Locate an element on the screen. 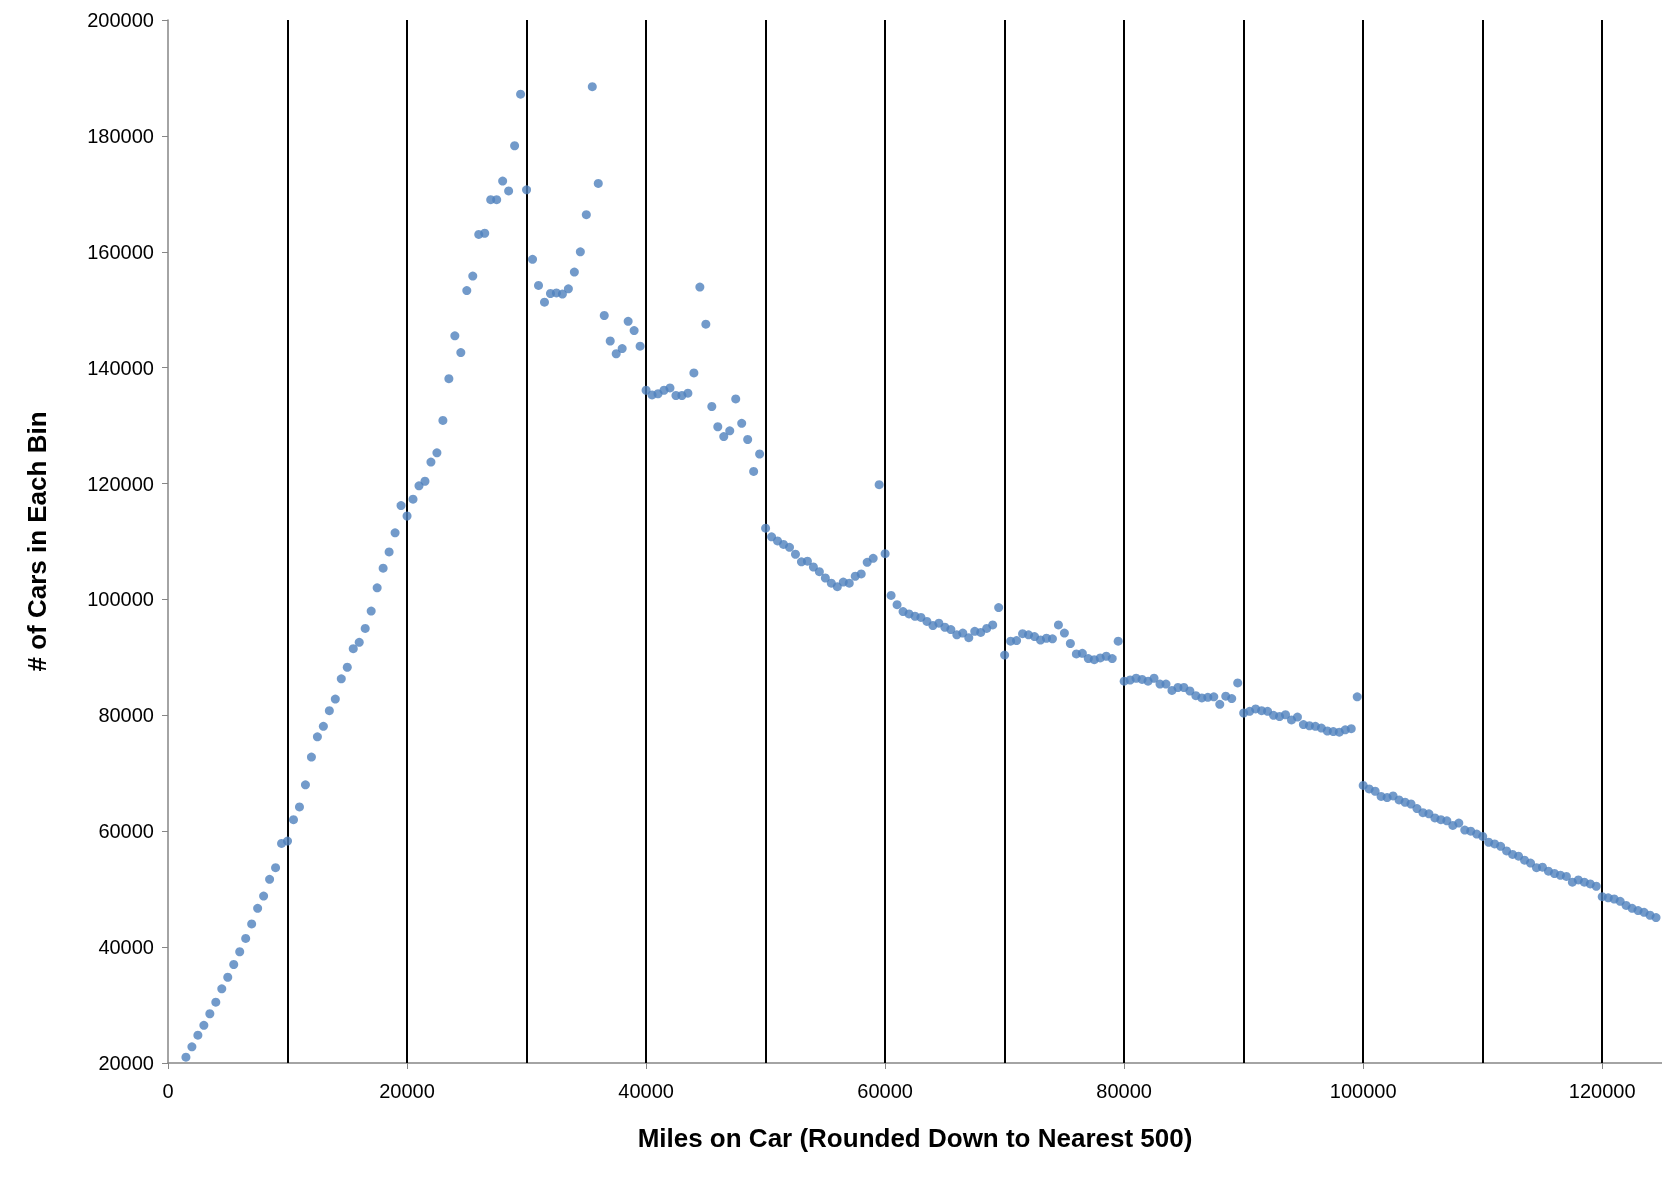  y-tick-label: 80000 is located at coordinates (126, 715).